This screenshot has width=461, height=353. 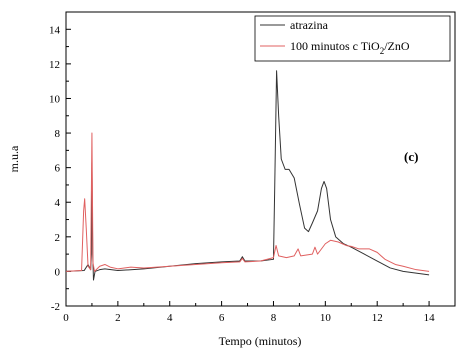 I want to click on x-tick-label: 10, so click(x=326, y=318).